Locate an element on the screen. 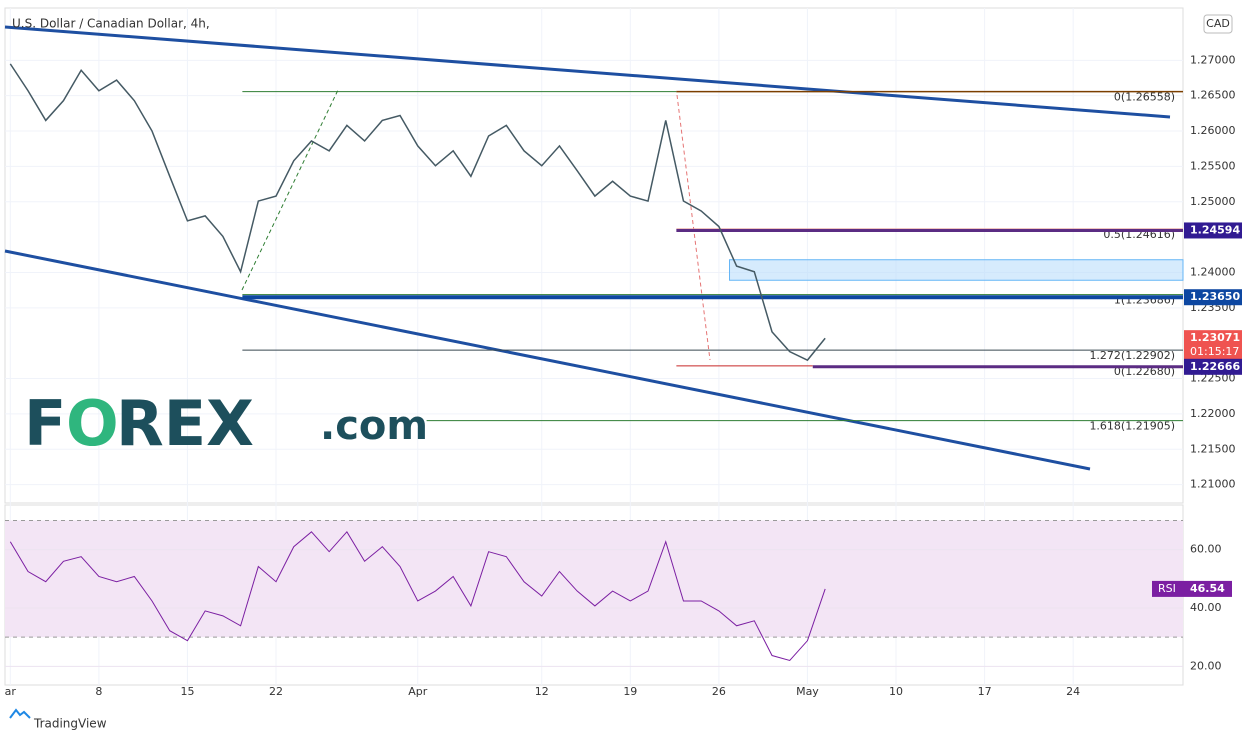  rsi-tick-label: 20.00 is located at coordinates (1206, 665).